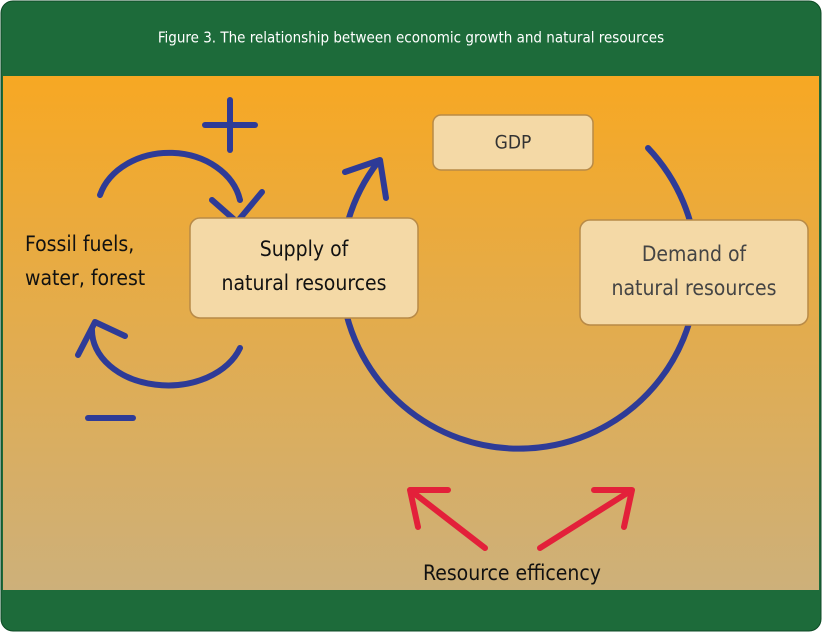 This screenshot has width=822, height=632. What do you see at coordinates (695, 254) in the screenshot?
I see `text-line: Demand of` at bounding box center [695, 254].